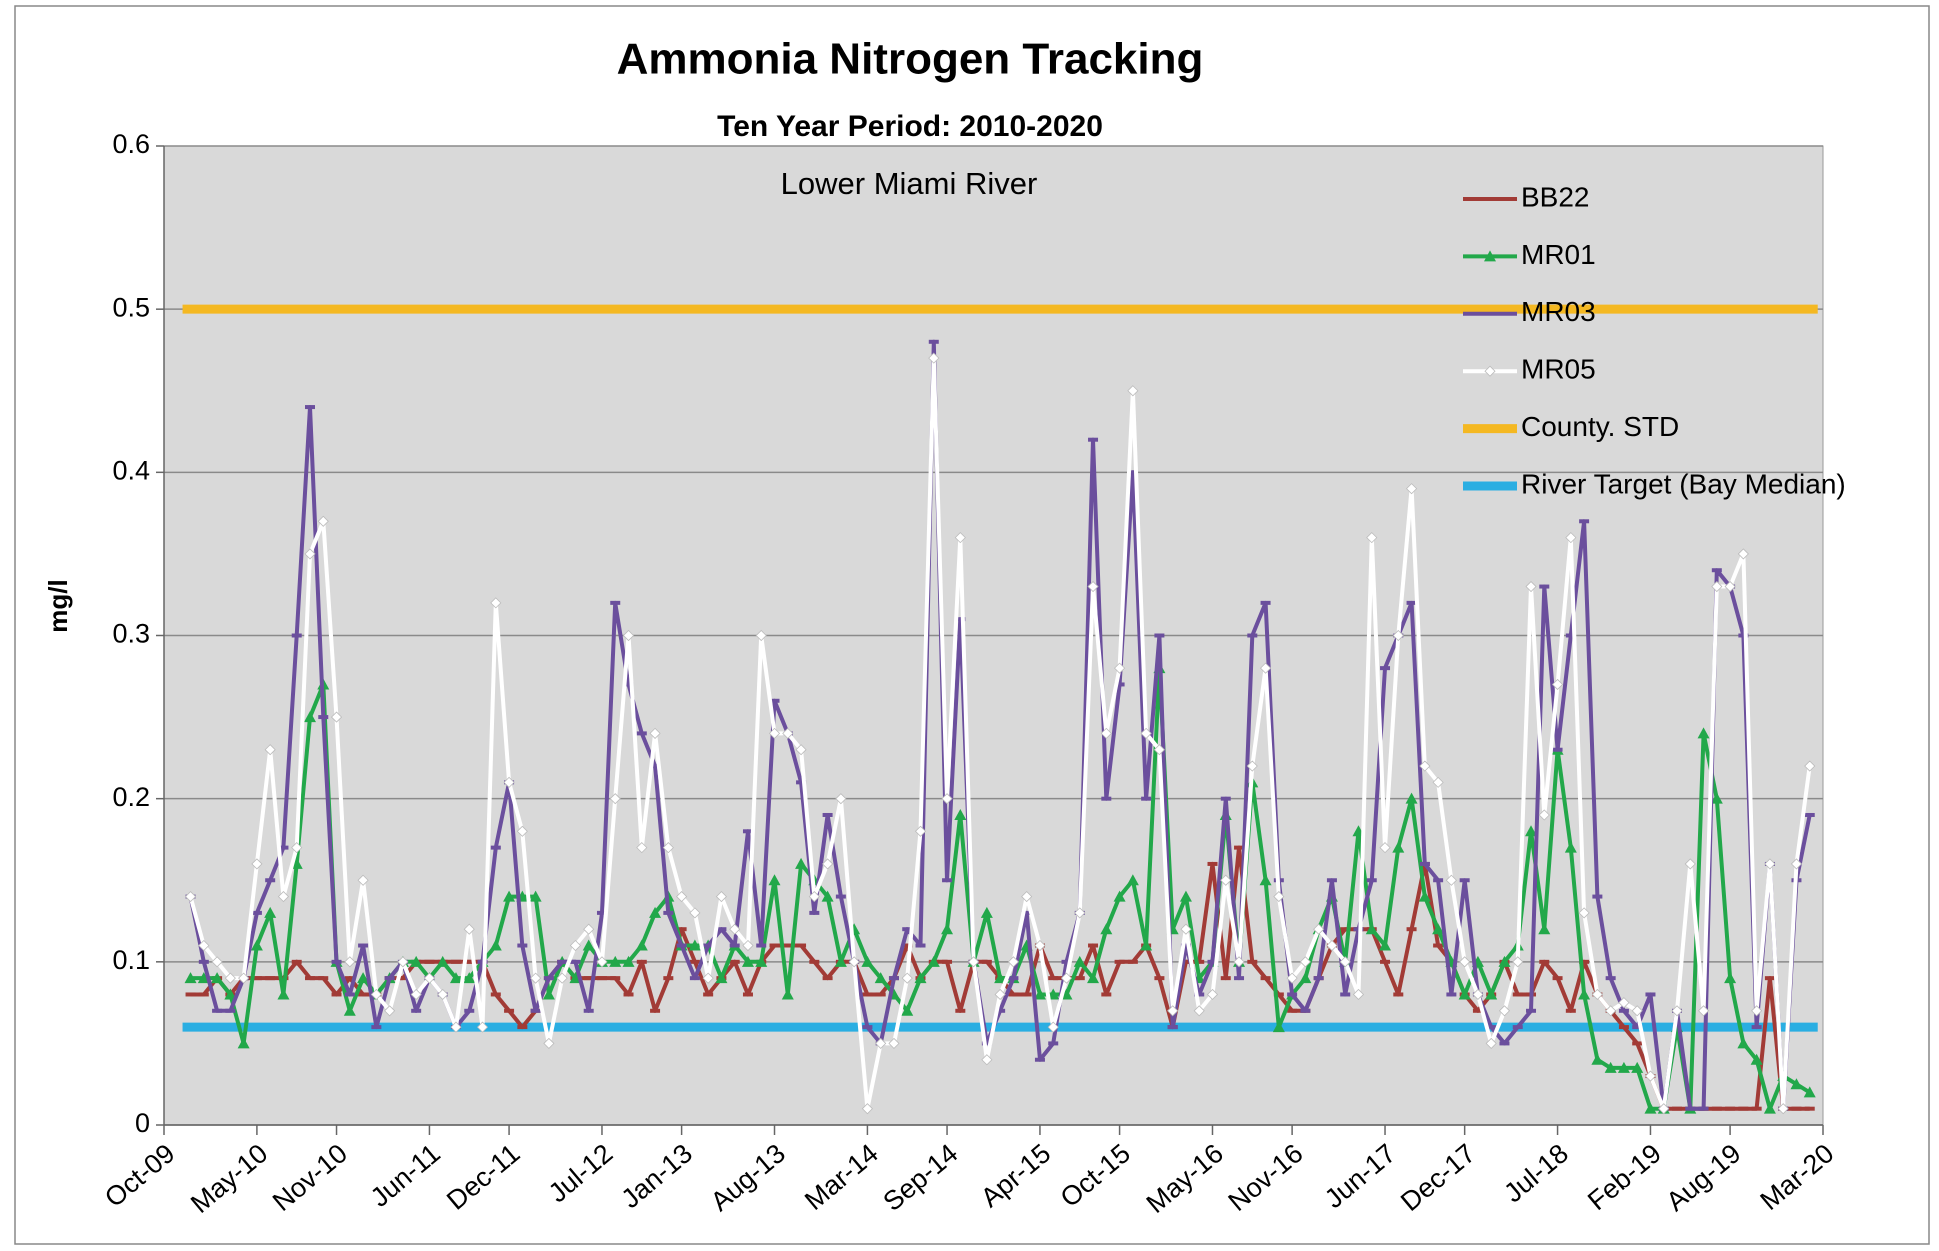 The width and height of the screenshot is (1939, 1251). I want to click on legend-label: River Target (Bay Median), so click(1683, 483).